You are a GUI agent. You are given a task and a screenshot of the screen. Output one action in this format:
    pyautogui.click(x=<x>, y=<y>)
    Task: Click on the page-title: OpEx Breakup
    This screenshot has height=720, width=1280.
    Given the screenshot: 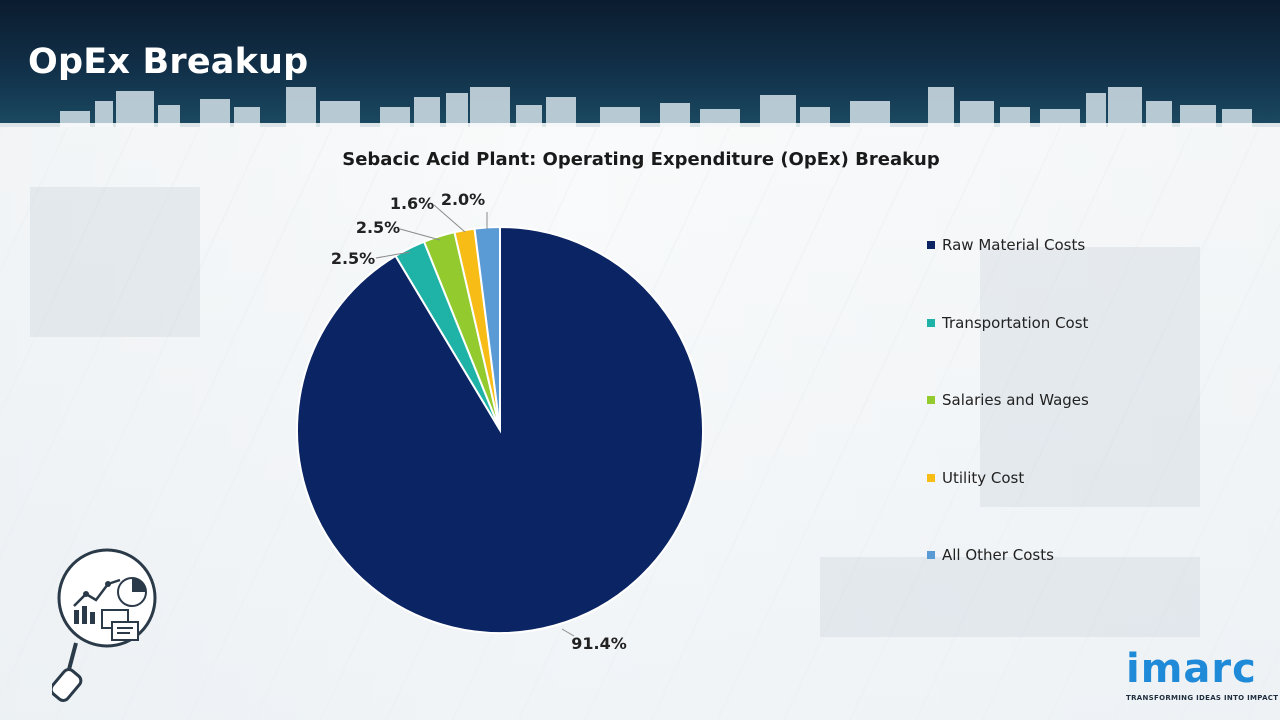 What is the action you would take?
    pyautogui.click(x=168, y=62)
    